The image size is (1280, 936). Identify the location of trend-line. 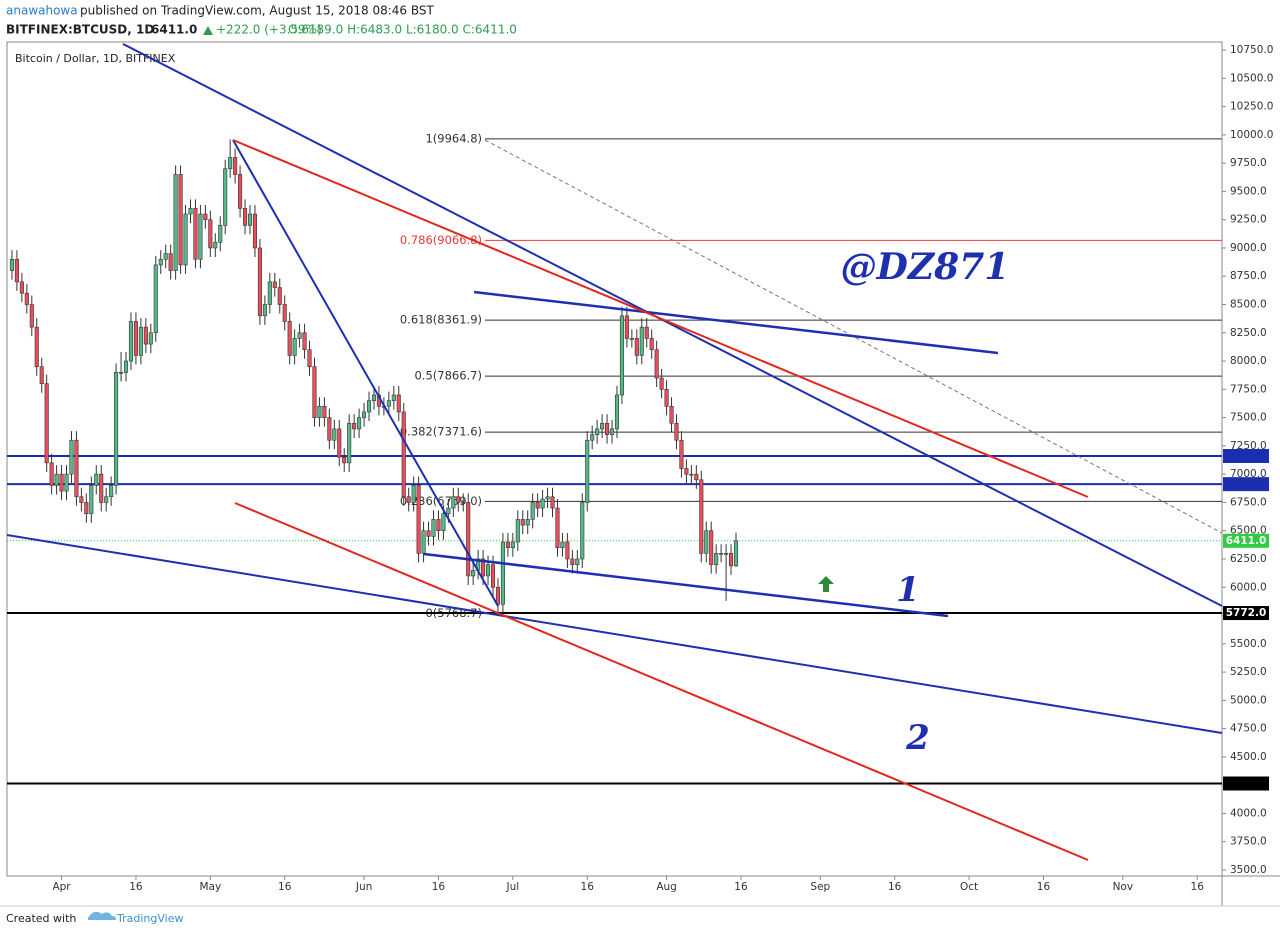
(365, 373).